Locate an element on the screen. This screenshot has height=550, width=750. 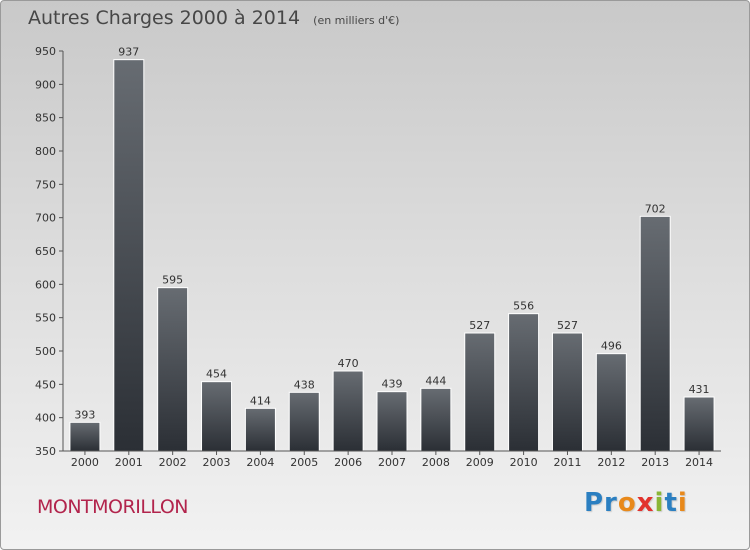
y-tick-label: 550 is located at coordinates (45, 318).